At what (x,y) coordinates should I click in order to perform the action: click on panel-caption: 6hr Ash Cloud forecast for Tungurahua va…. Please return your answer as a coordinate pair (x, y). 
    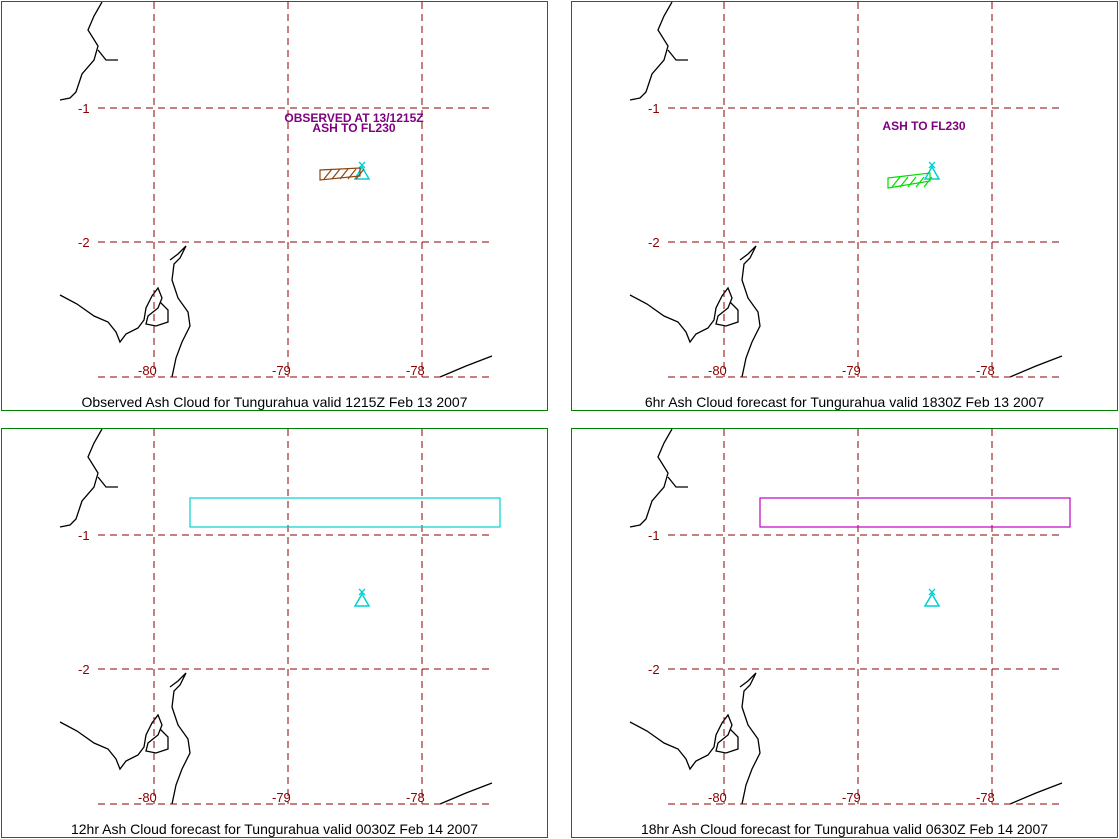
    Looking at the image, I should click on (844, 402).